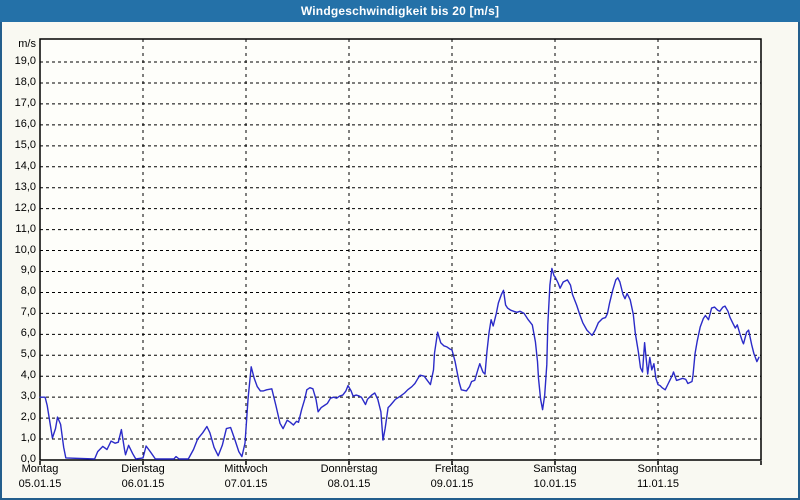 The width and height of the screenshot is (800, 500). What do you see at coordinates (25, 207) in the screenshot?
I see `y-tick-label: 12,0` at bounding box center [25, 207].